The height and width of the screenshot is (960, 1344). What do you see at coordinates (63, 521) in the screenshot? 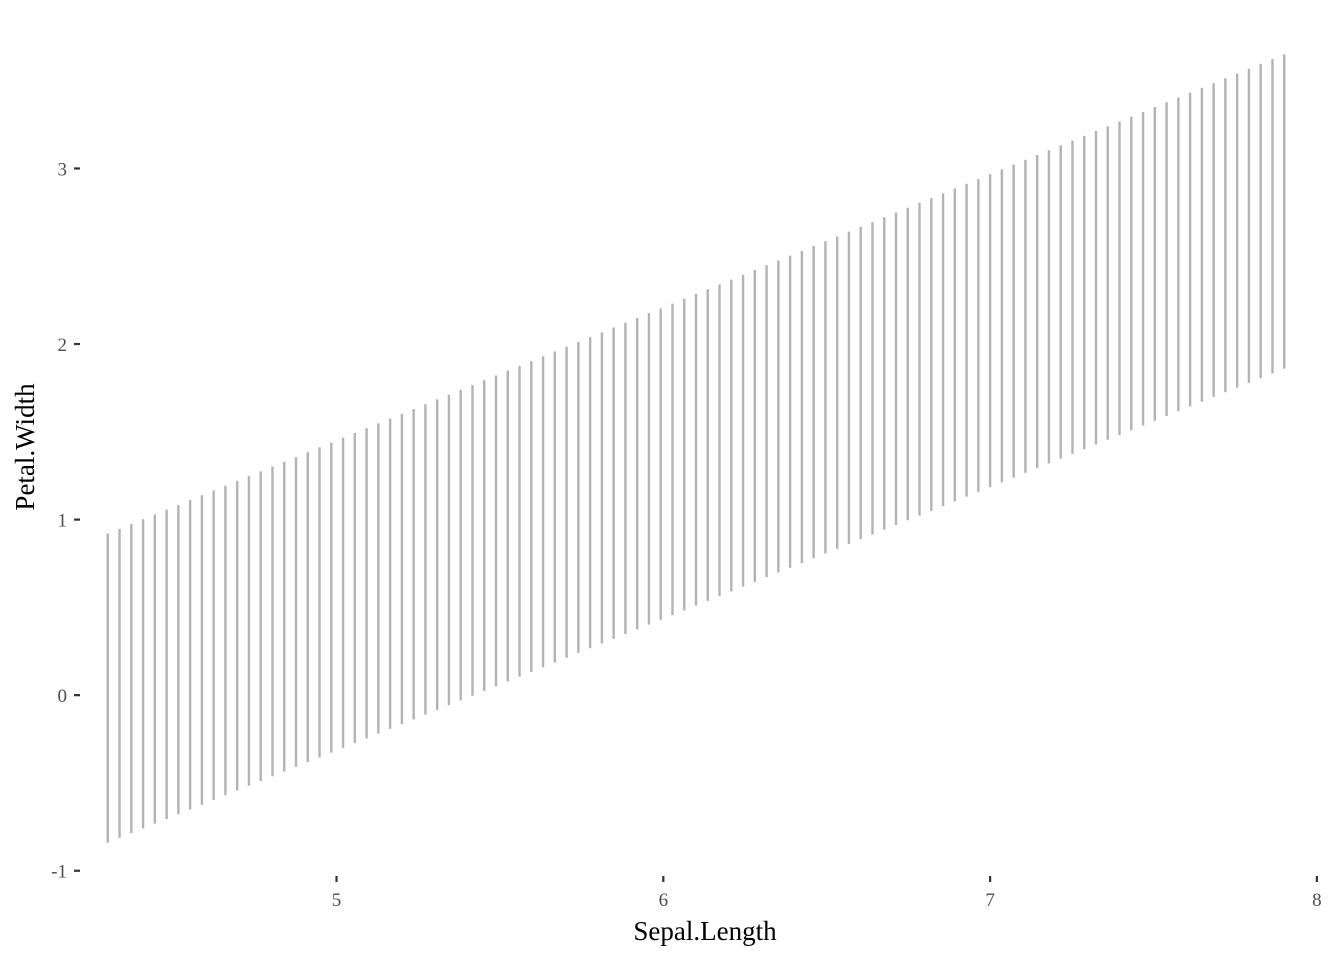
I see `y-tick-label: 1` at bounding box center [63, 521].